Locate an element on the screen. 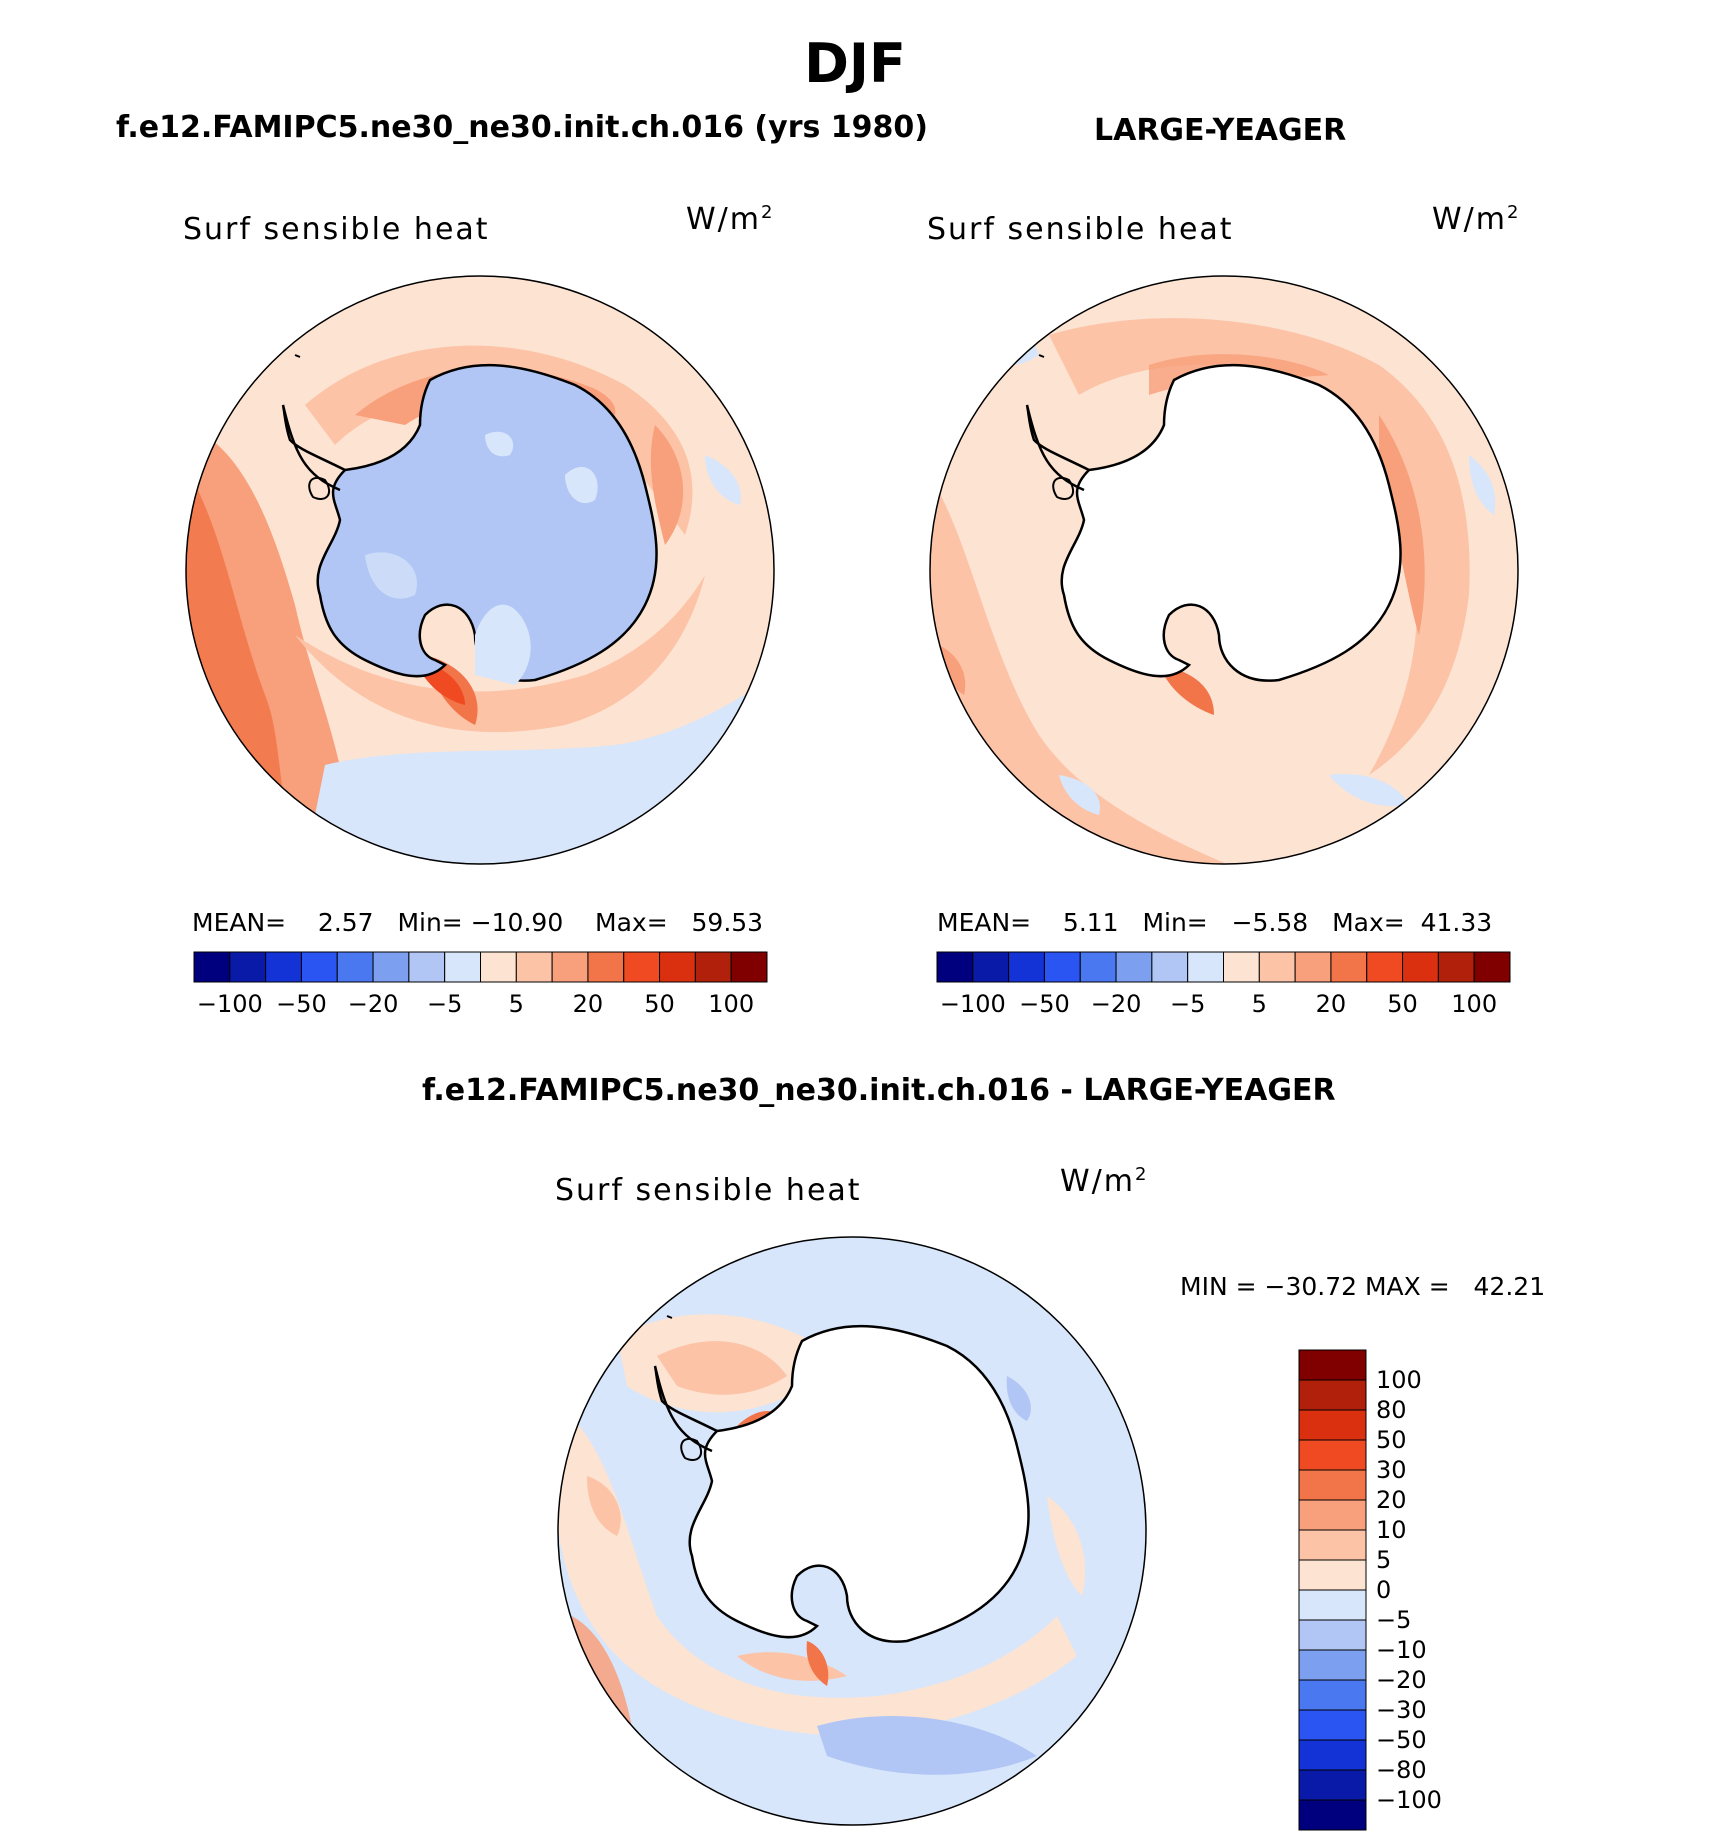 The image size is (1710, 1840). unit-label-obs: W/m2 is located at coordinates (1476, 219).